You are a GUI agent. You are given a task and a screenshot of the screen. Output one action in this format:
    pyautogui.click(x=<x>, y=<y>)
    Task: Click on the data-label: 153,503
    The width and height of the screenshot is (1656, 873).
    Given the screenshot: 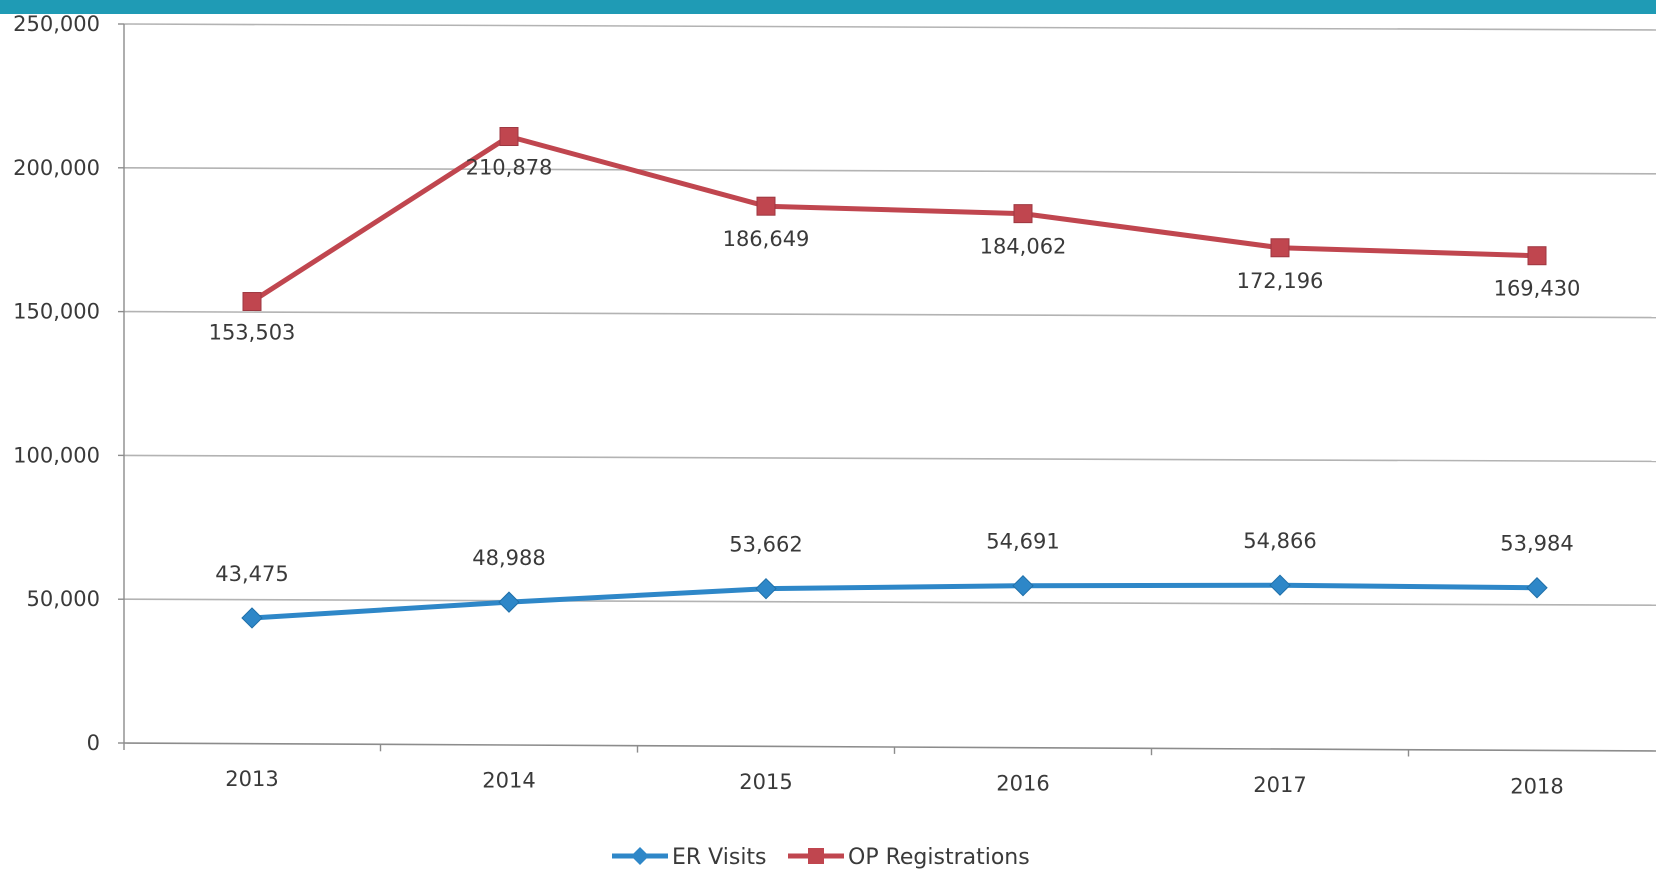 What is the action you would take?
    pyautogui.click(x=252, y=333)
    